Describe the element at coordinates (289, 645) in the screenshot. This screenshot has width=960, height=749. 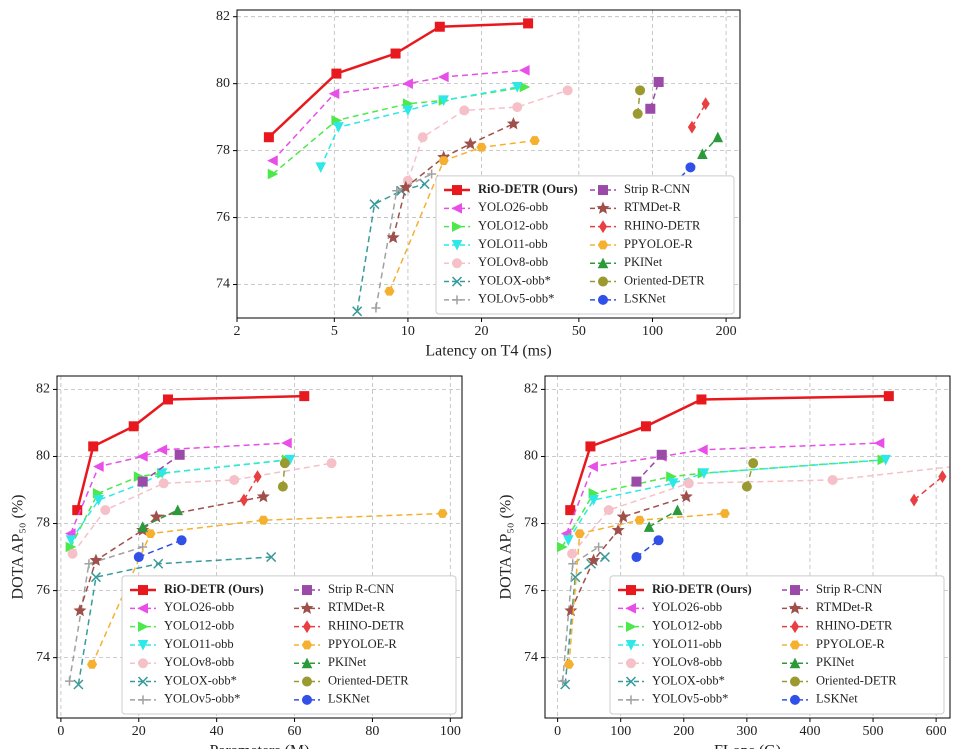
I see `legend-box` at that location.